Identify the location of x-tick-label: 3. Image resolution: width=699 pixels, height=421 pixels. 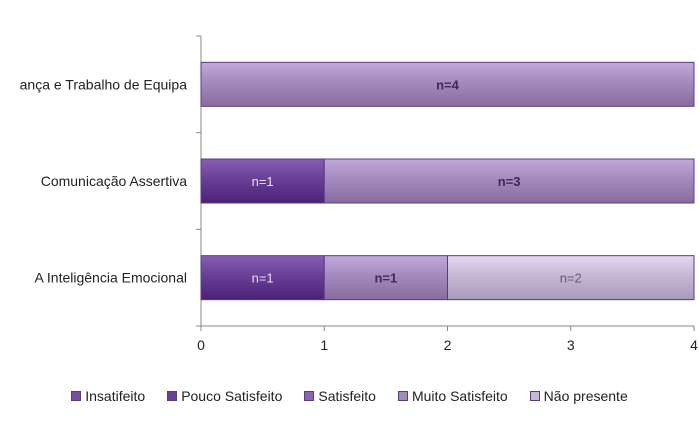
(571, 345).